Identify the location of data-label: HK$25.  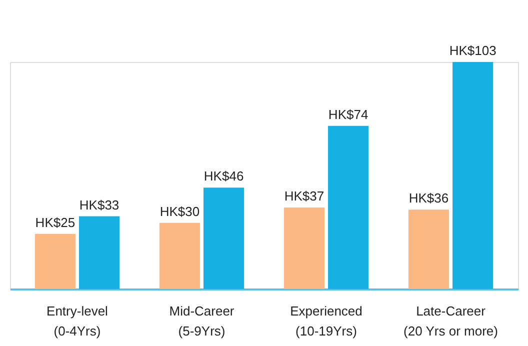
(55, 222).